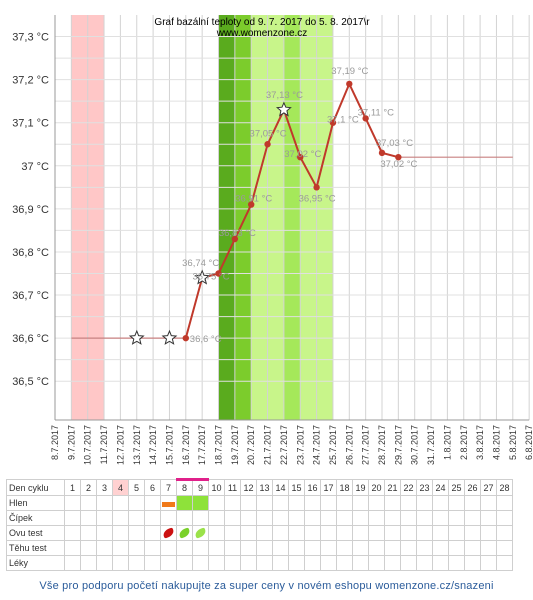  I want to click on x-tick-label: 8.7.2017, so click(55, 442).